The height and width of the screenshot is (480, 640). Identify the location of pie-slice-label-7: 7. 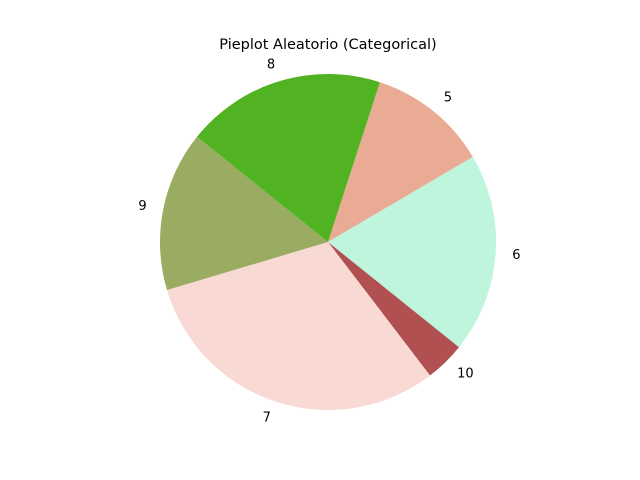
(267, 417).